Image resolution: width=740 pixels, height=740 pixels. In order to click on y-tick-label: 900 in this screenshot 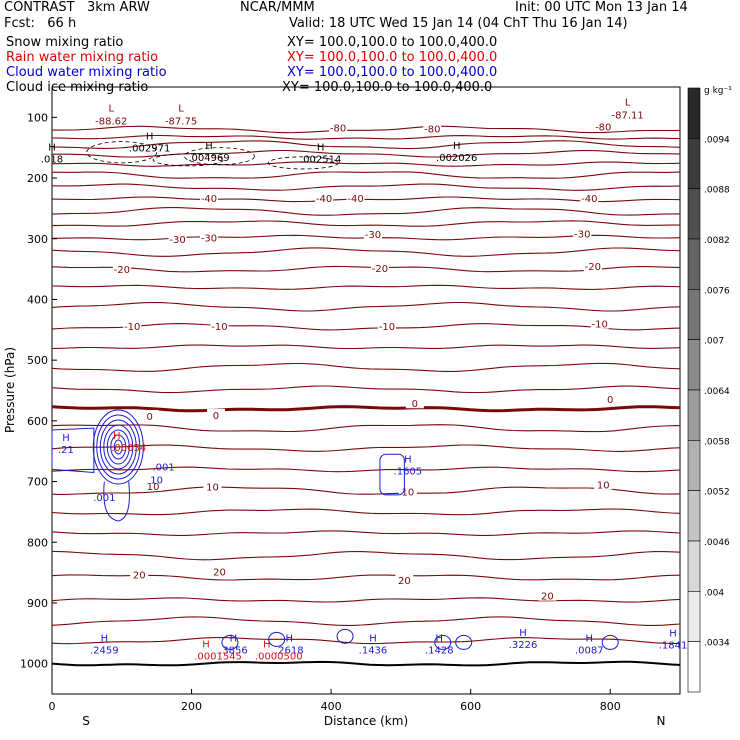, I will do `click(37, 603)`.